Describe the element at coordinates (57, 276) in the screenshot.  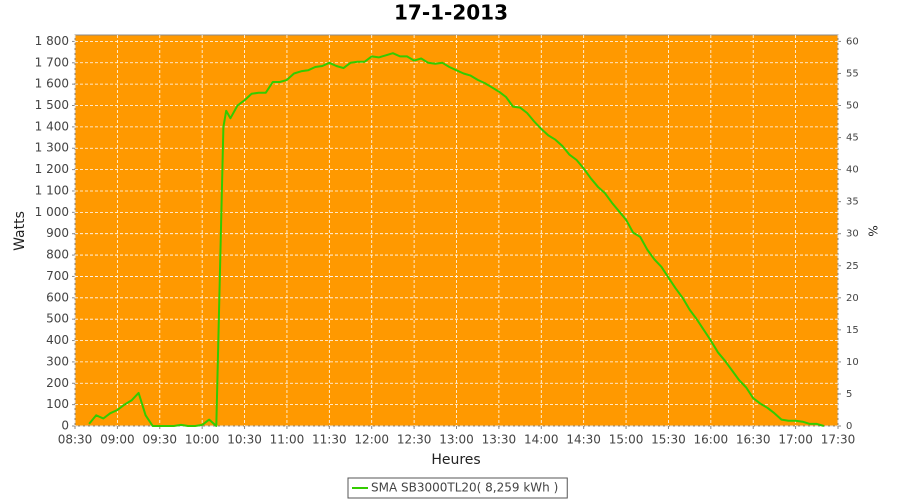
I see `y-tick-label: 700` at that location.